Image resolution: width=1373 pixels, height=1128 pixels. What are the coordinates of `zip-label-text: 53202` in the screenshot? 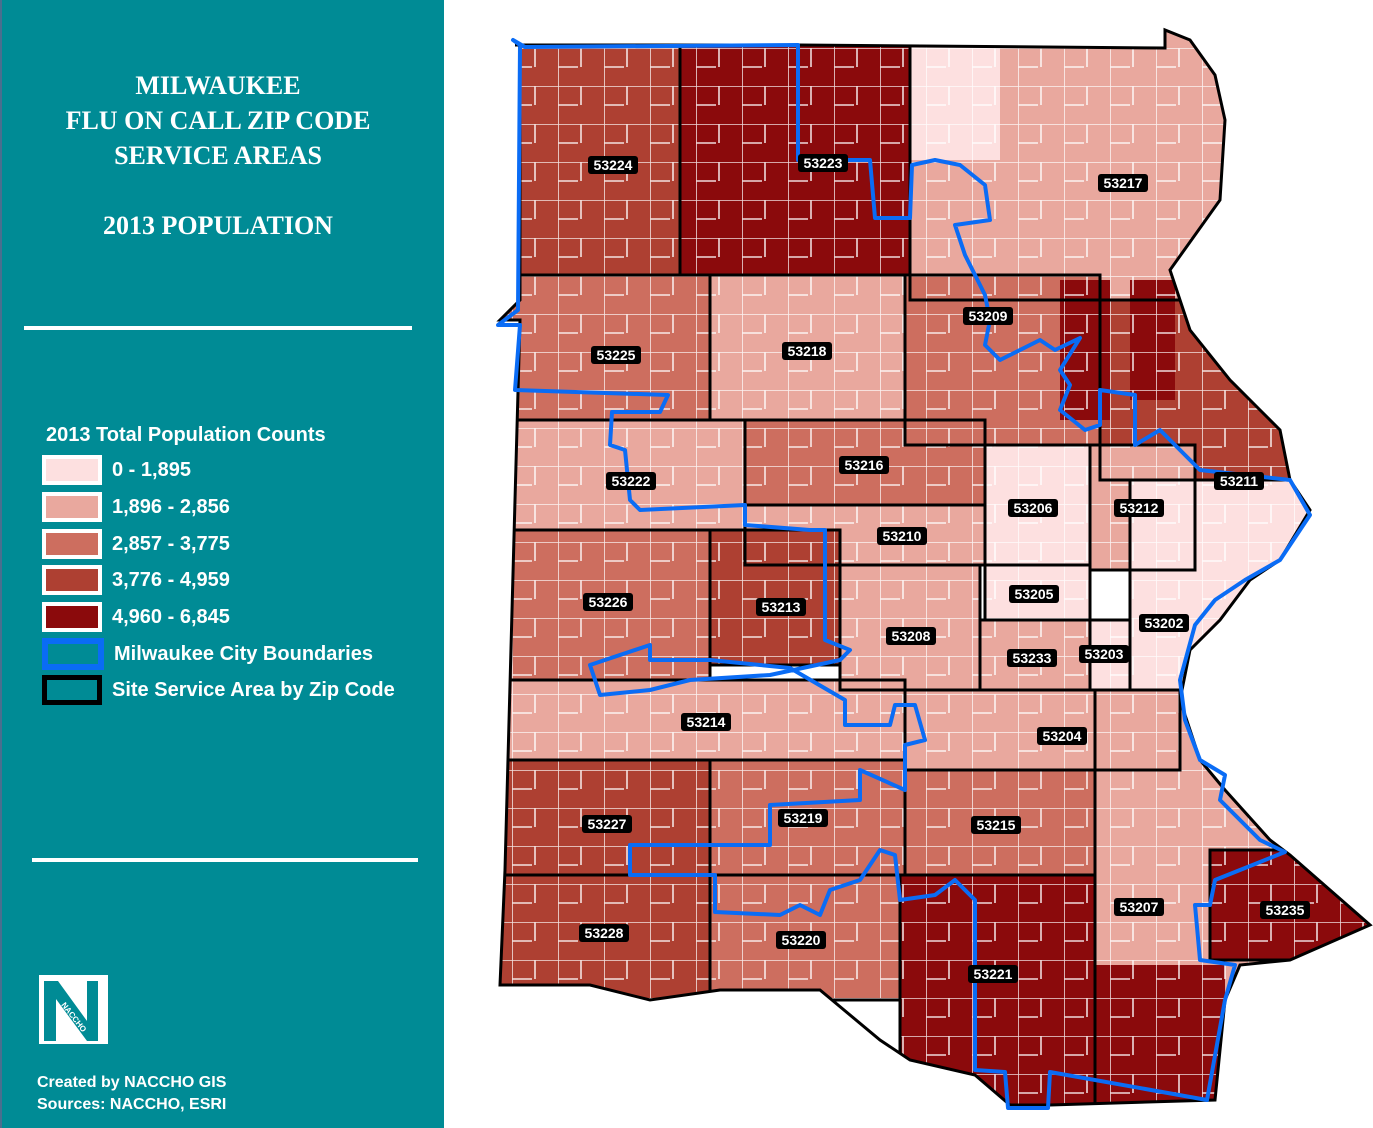 It's located at (1164, 623).